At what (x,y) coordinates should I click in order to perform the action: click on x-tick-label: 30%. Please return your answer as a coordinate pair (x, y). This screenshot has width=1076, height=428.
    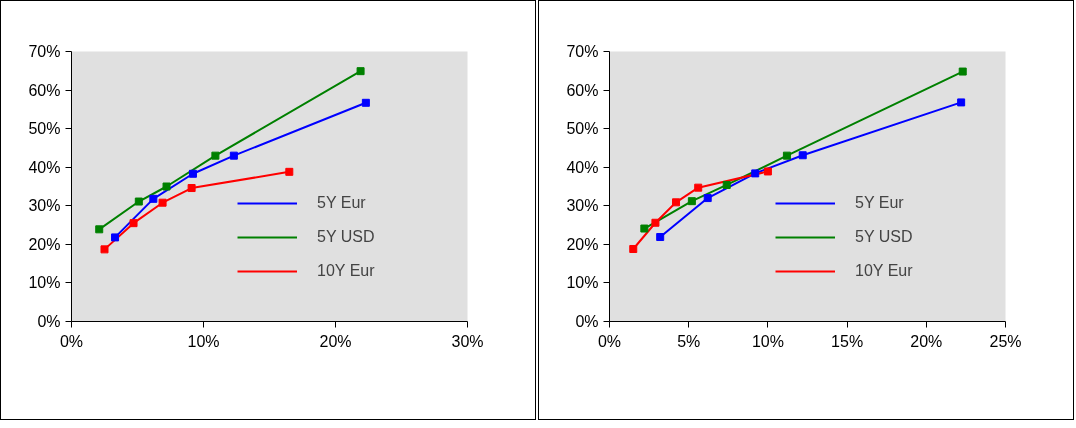
    Looking at the image, I should click on (467, 341).